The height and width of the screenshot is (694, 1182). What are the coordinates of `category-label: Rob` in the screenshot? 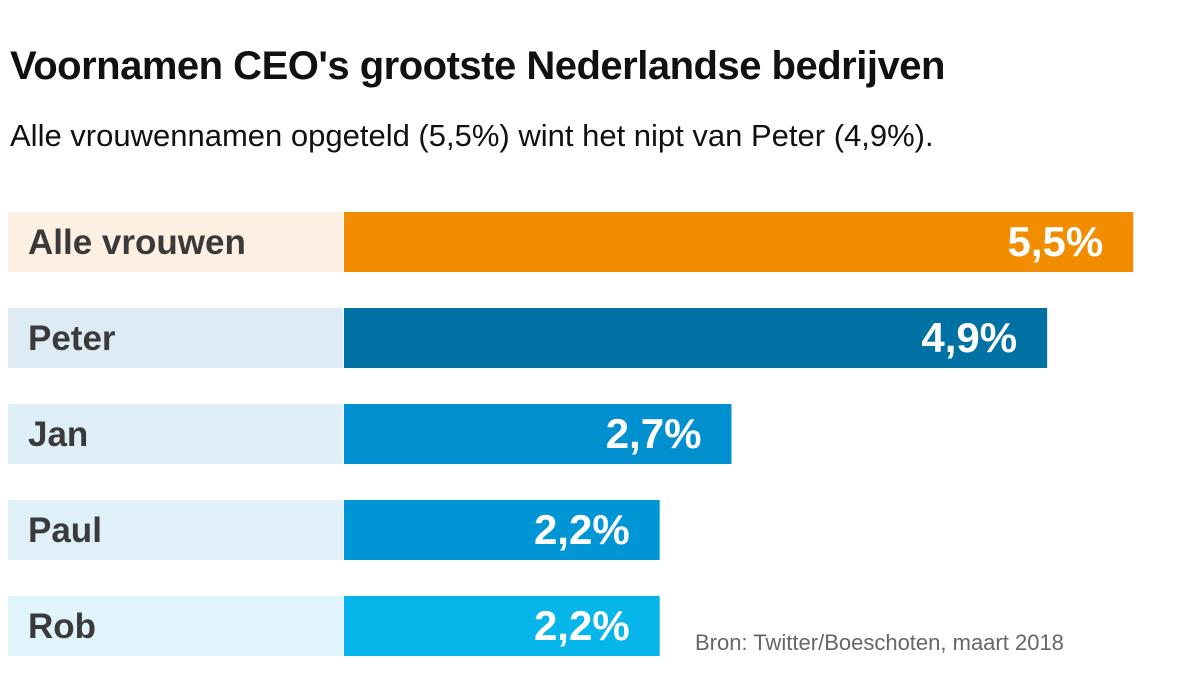 It's located at (62, 626).